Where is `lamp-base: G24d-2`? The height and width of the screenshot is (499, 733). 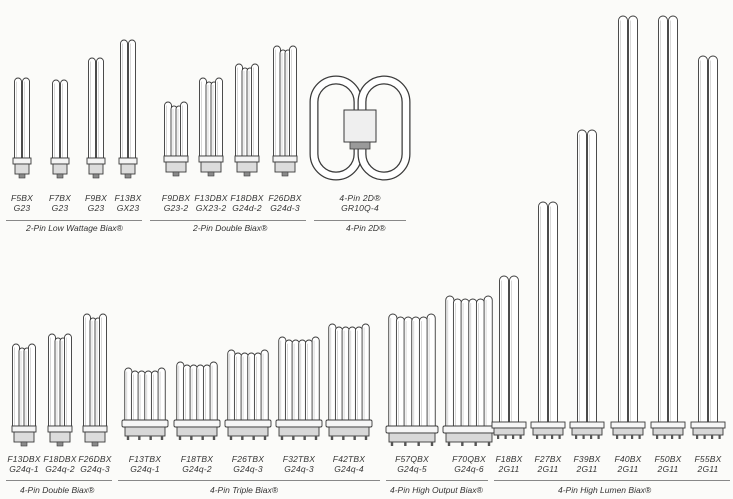
lamp-base: G24d-2 is located at coordinates (247, 208).